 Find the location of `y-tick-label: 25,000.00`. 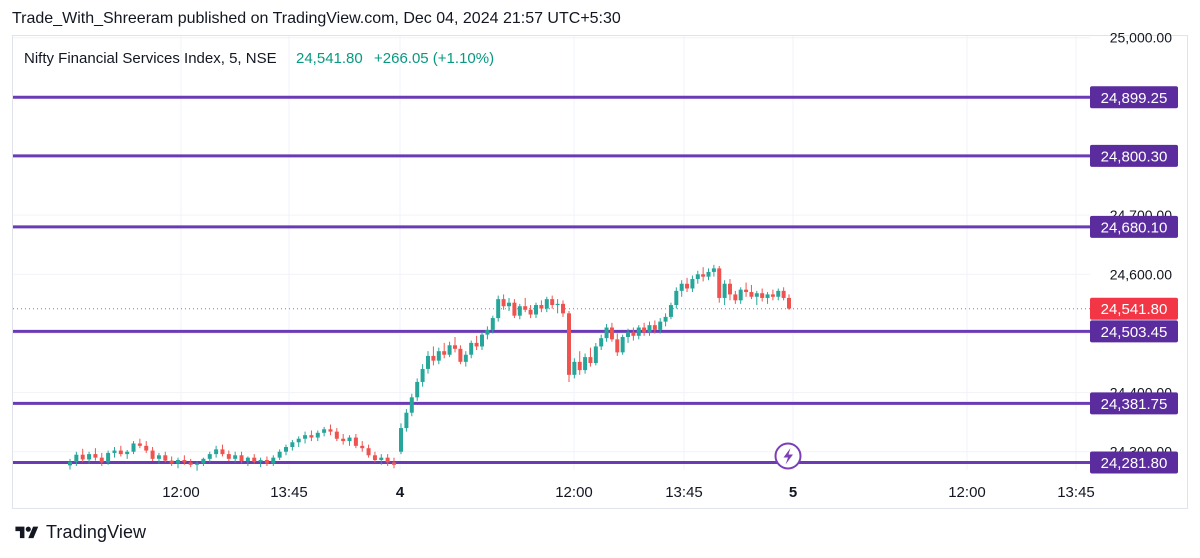

y-tick-label: 25,000.00 is located at coordinates (1141, 38).